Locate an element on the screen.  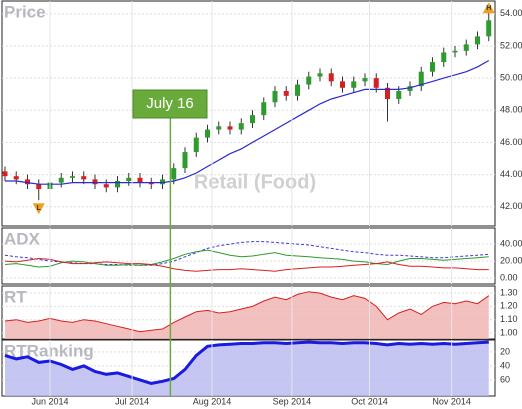
y-tick-label: 1.30 is located at coordinates (509, 292).